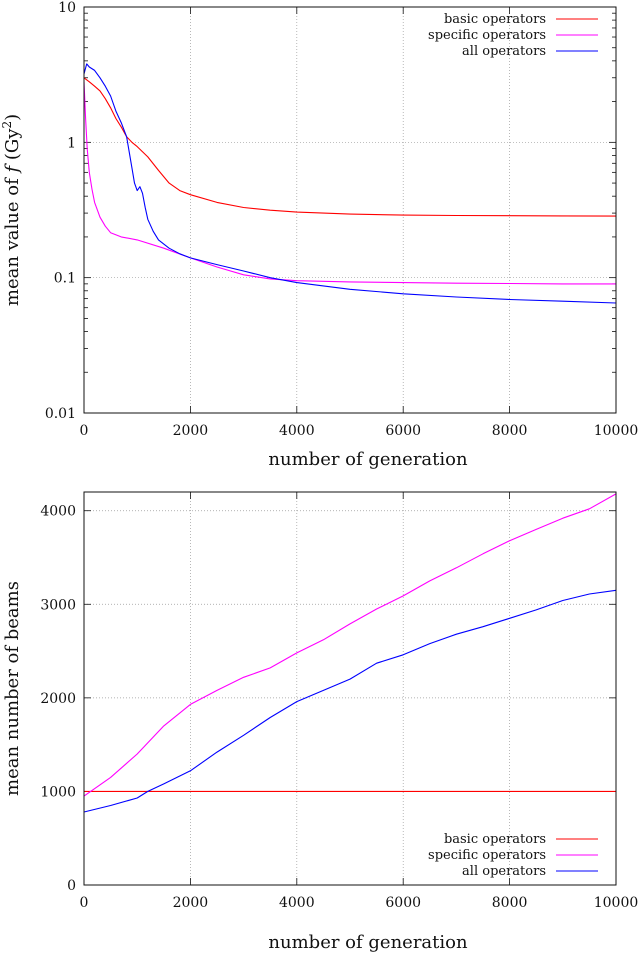 This screenshot has height=953, width=640. Describe the element at coordinates (58, 699) in the screenshot. I see `y-tick-label: 2000` at that location.